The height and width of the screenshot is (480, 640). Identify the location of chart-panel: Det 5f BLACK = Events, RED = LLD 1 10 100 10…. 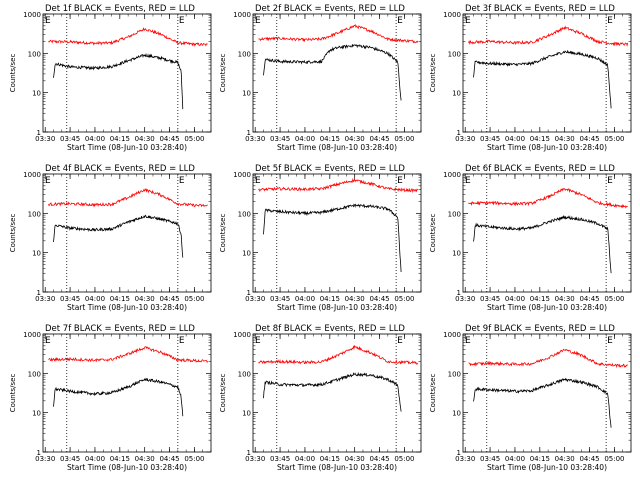
(320, 238).